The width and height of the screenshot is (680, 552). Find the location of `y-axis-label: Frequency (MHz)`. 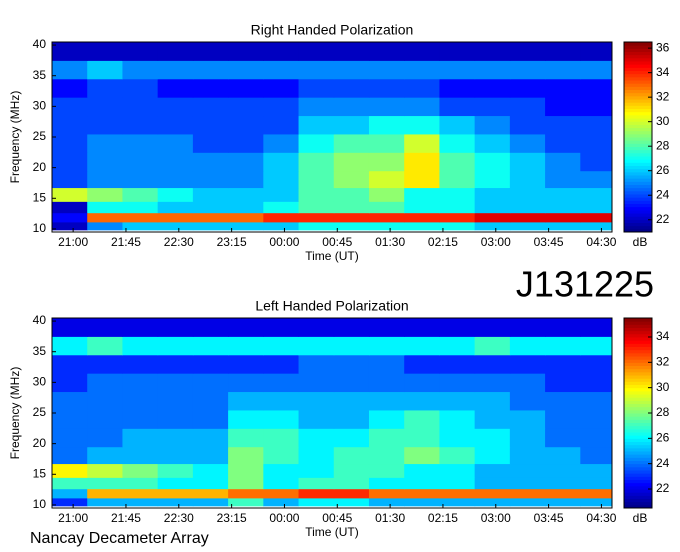

y-axis-label: Frequency (MHz) is located at coordinates (15, 137).